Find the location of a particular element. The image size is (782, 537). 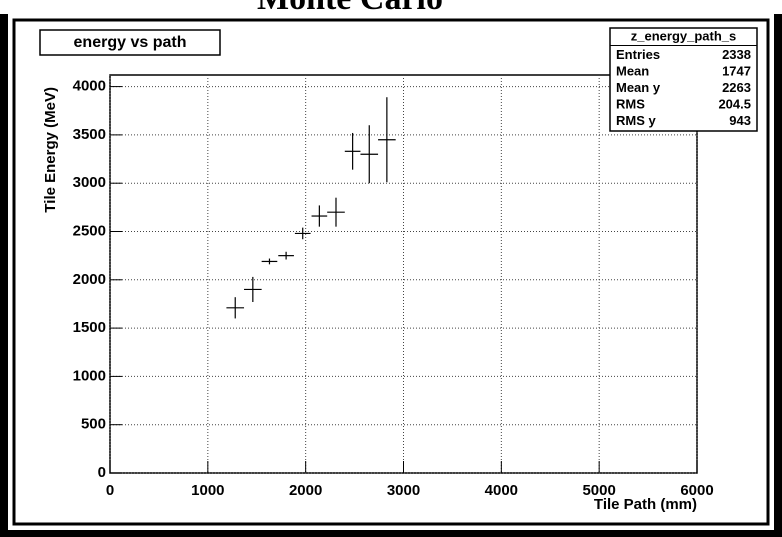

x-tick-label: 1000 is located at coordinates (207, 490).